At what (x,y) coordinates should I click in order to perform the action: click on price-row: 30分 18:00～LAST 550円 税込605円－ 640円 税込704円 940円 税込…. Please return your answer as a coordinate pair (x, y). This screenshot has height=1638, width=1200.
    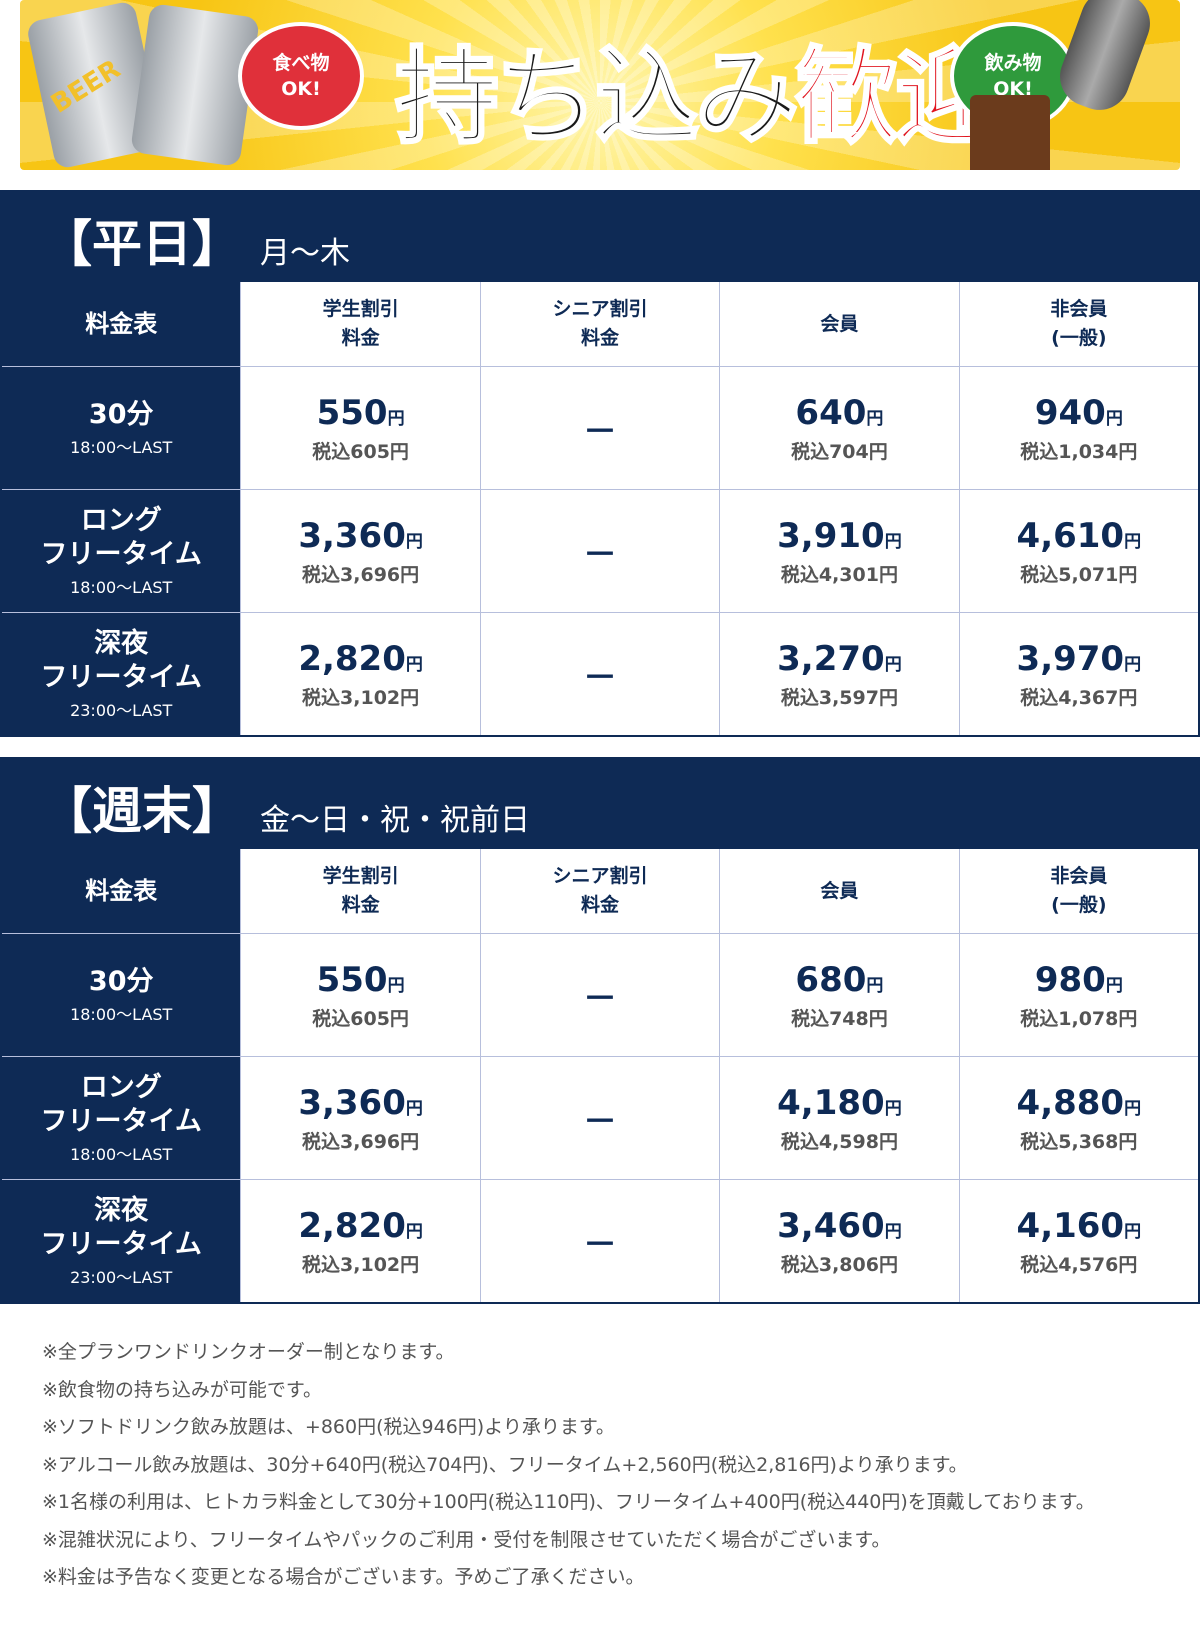
    Looking at the image, I should click on (600, 427).